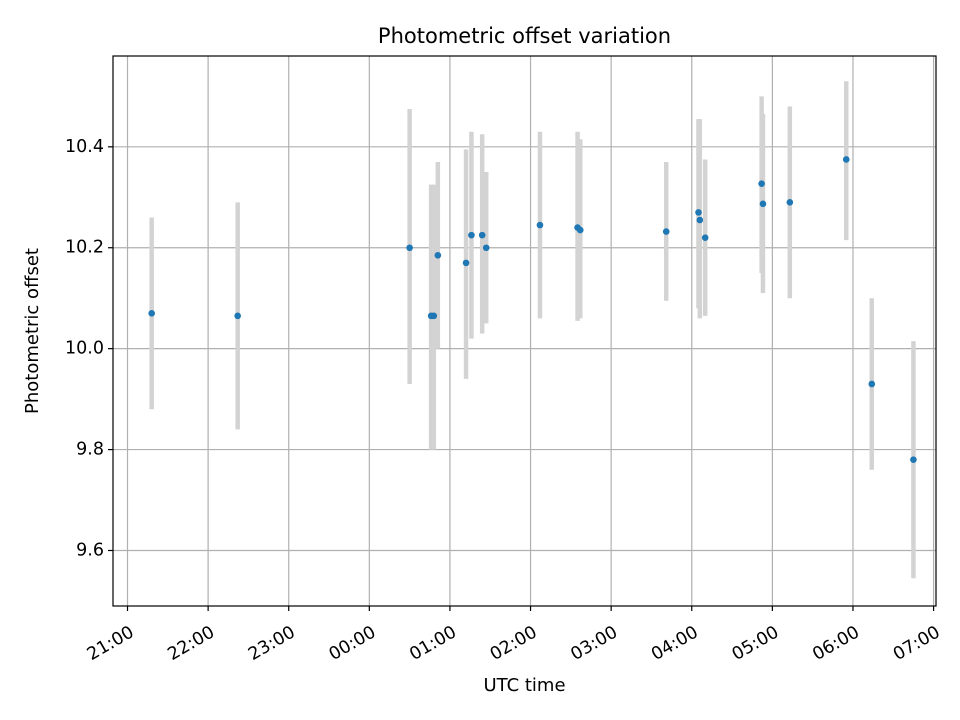 The height and width of the screenshot is (720, 960). What do you see at coordinates (524, 36) in the screenshot?
I see `chart-title: Photometric offset variation` at bounding box center [524, 36].